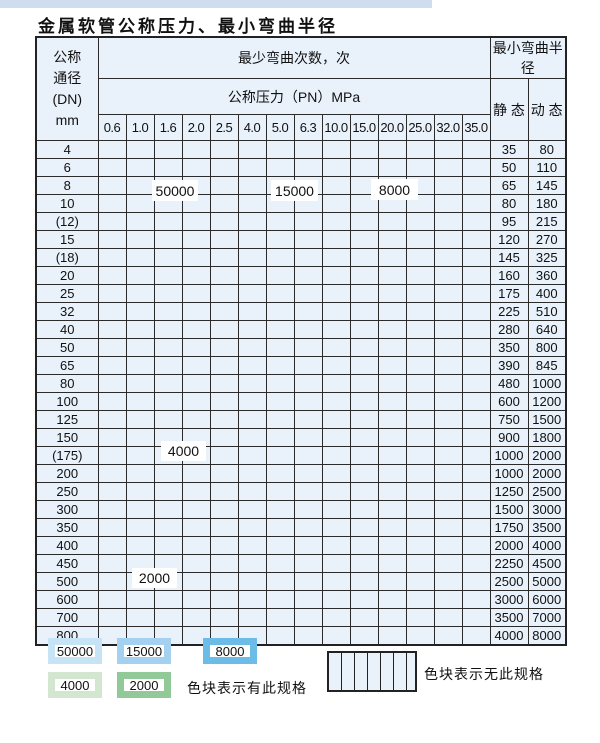  What do you see at coordinates (509, 437) in the screenshot?
I see `static-value-cell: 900` at bounding box center [509, 437].